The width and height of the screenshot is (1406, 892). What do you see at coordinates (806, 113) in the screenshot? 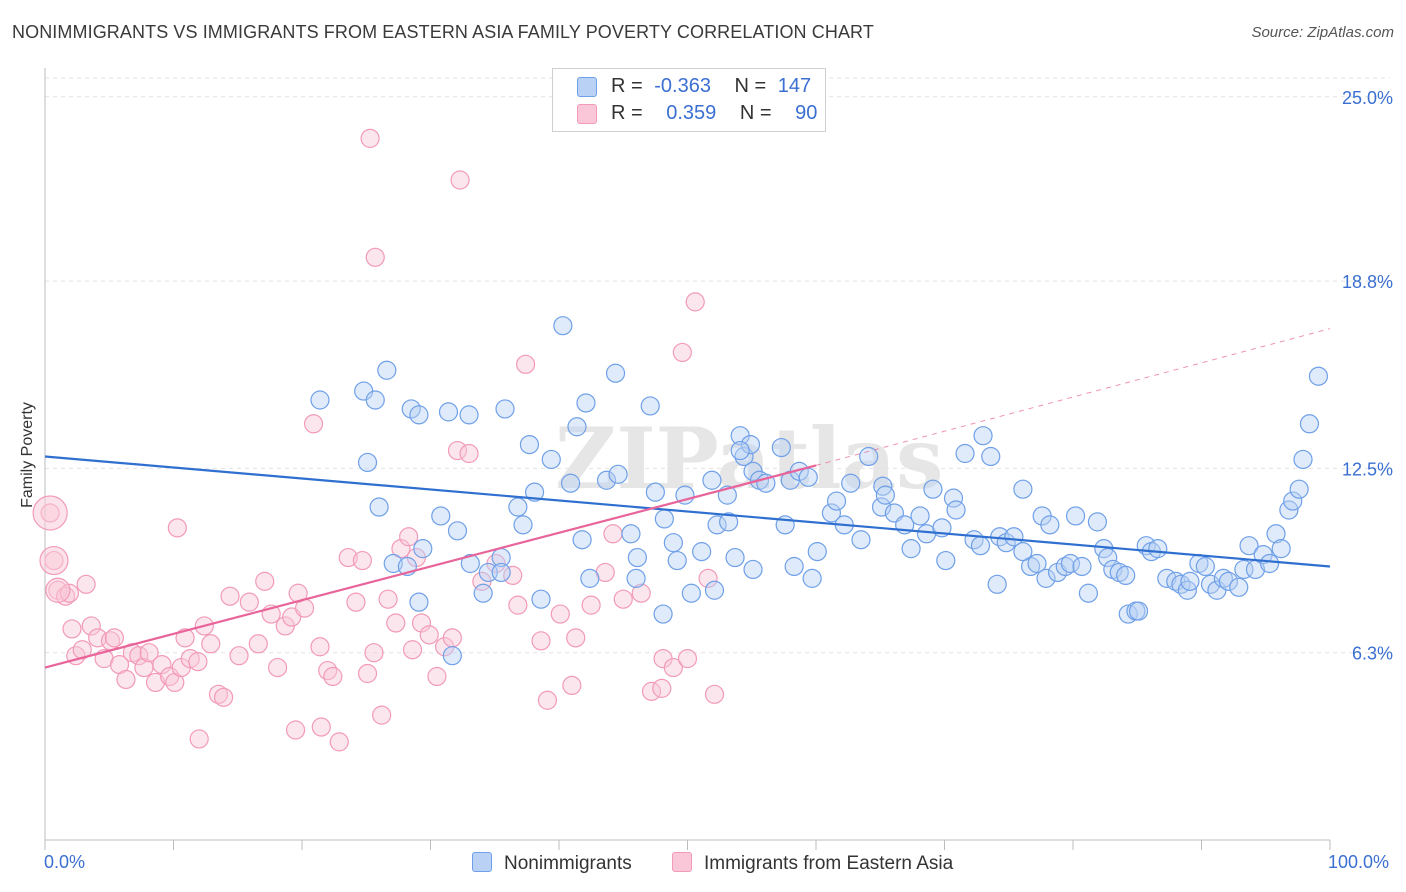
I see `legend-n-value: 90` at bounding box center [806, 113].